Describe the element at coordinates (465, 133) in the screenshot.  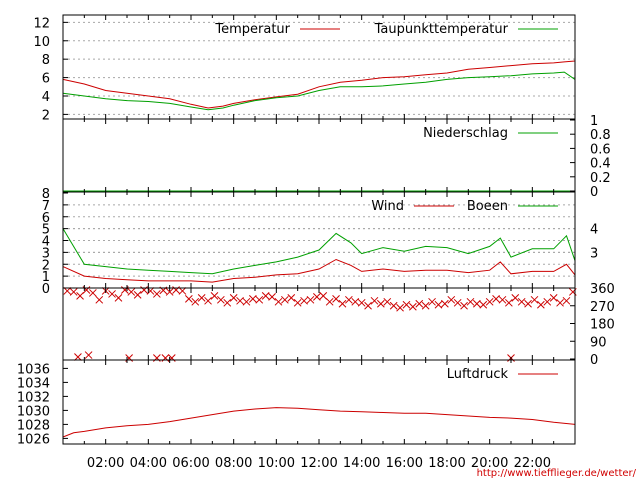
I see `legend-label: Niederschlag` at that location.